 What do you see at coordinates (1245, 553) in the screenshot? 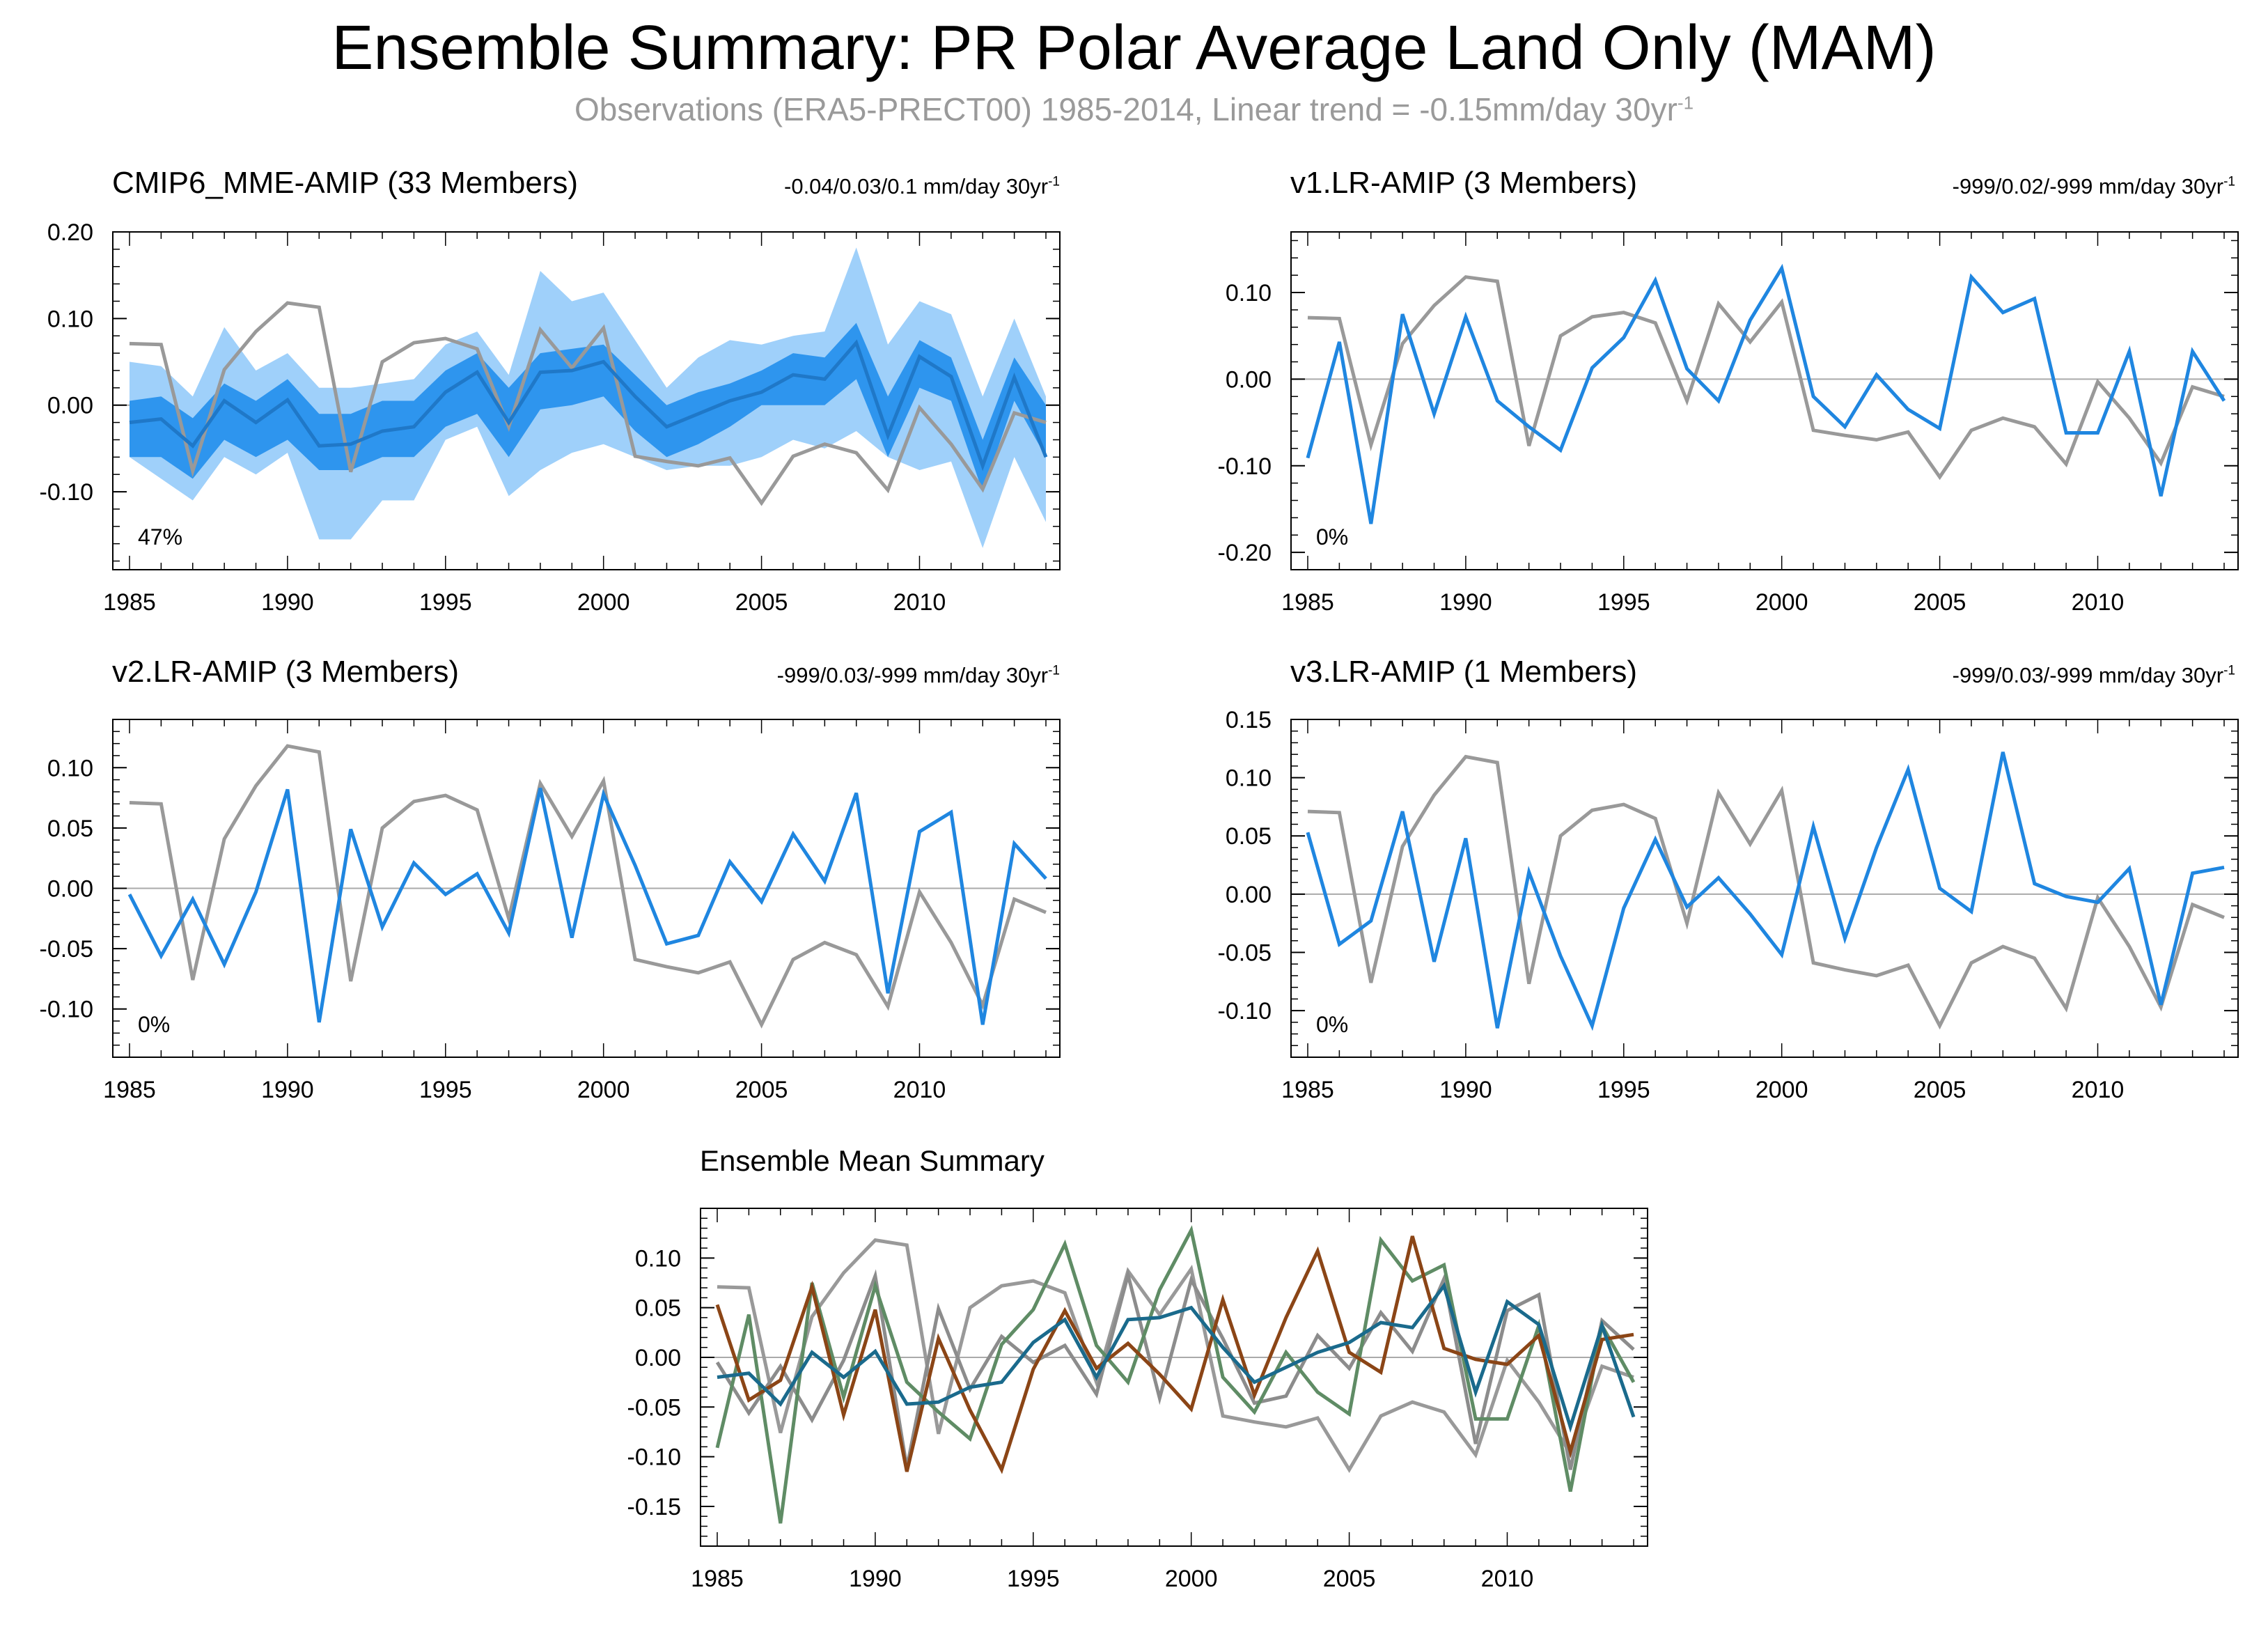
I see `y-tick-label: -0.20` at bounding box center [1245, 553].